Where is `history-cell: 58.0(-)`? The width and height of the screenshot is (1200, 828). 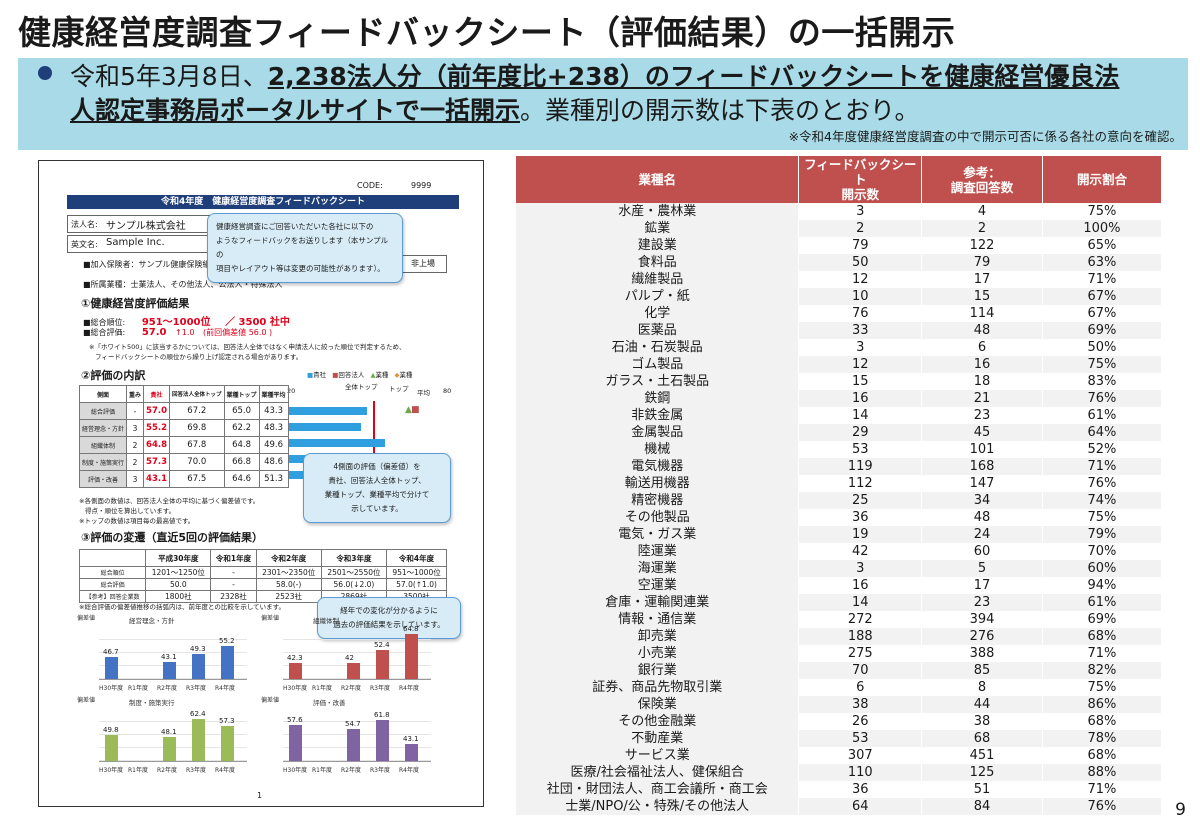 history-cell: 58.0(-) is located at coordinates (288, 584).